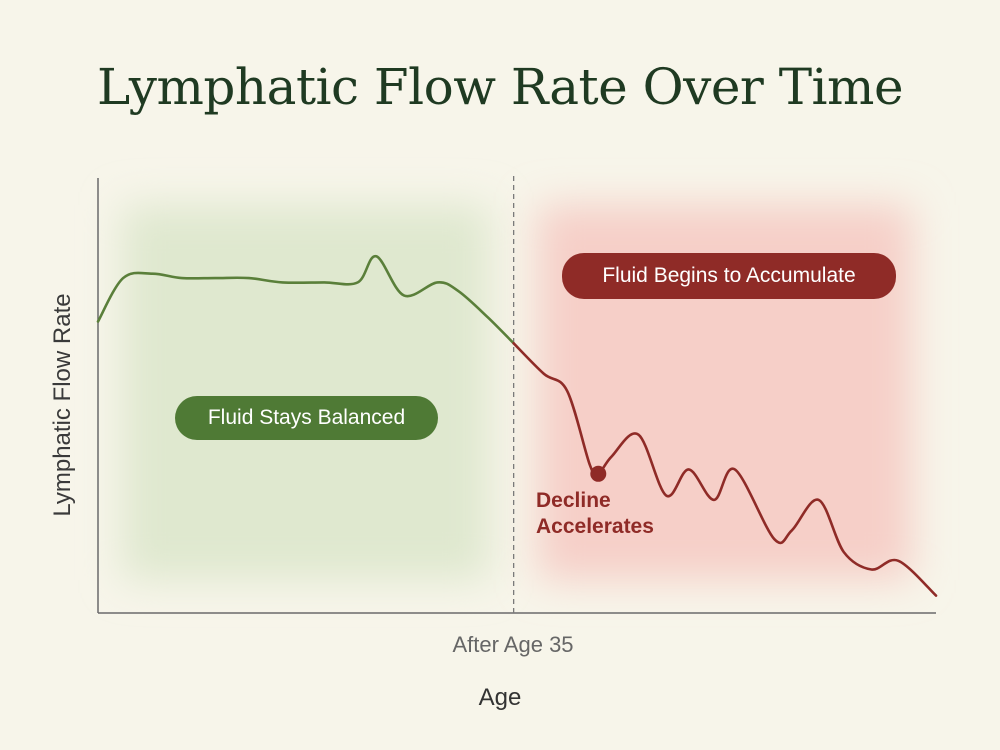  What do you see at coordinates (598, 473) in the screenshot?
I see `decline-marker` at bounding box center [598, 473].